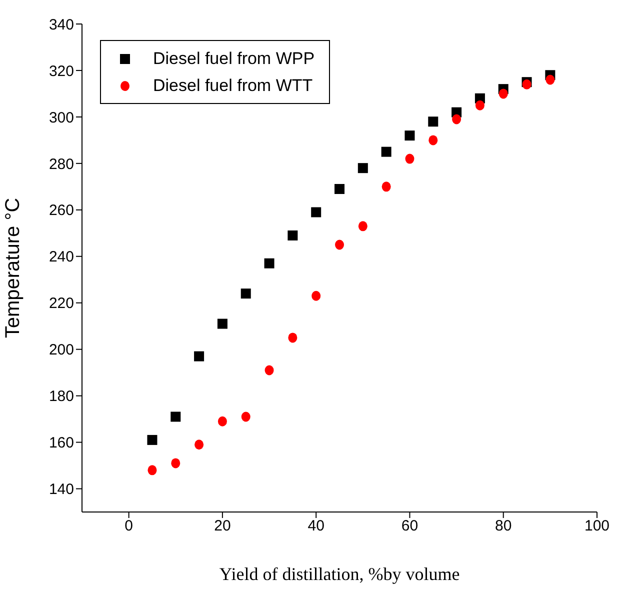 This screenshot has width=619, height=604. Describe the element at coordinates (222, 526) in the screenshot. I see `x-tick-label: 20` at that location.